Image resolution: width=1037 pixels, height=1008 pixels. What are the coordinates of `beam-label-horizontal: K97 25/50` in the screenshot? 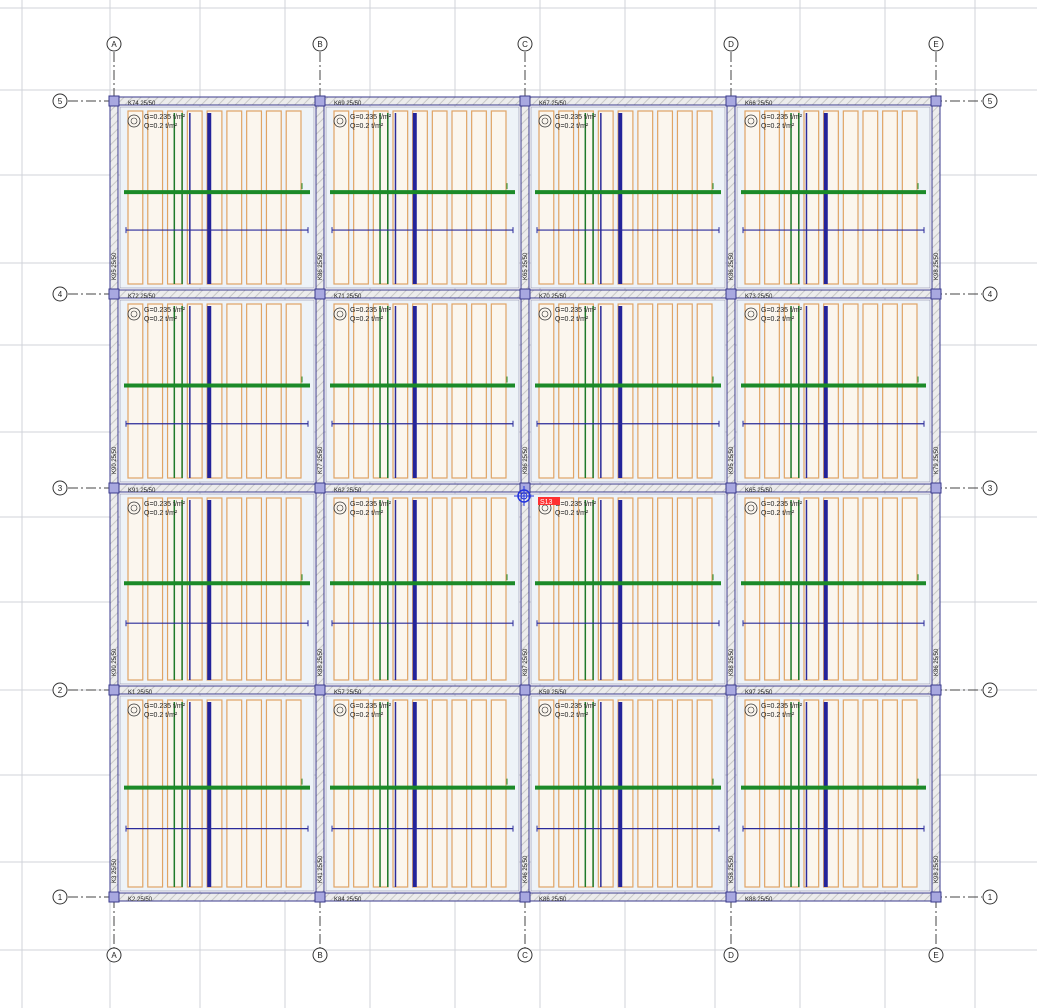 It's located at (759, 693).